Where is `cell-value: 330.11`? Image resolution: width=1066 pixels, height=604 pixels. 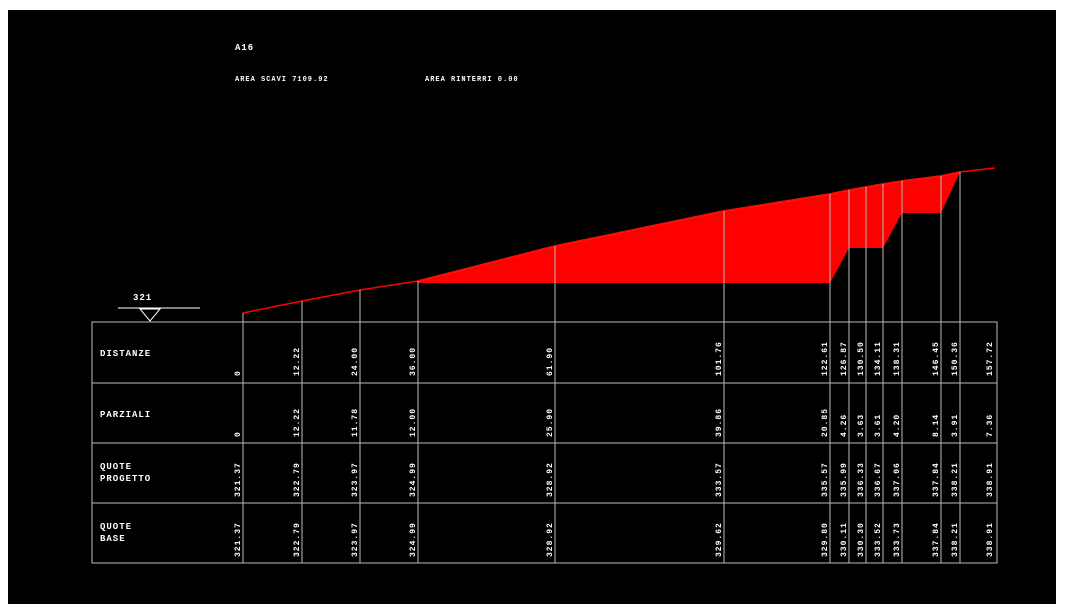
cell-value: 330.11 is located at coordinates (844, 539).